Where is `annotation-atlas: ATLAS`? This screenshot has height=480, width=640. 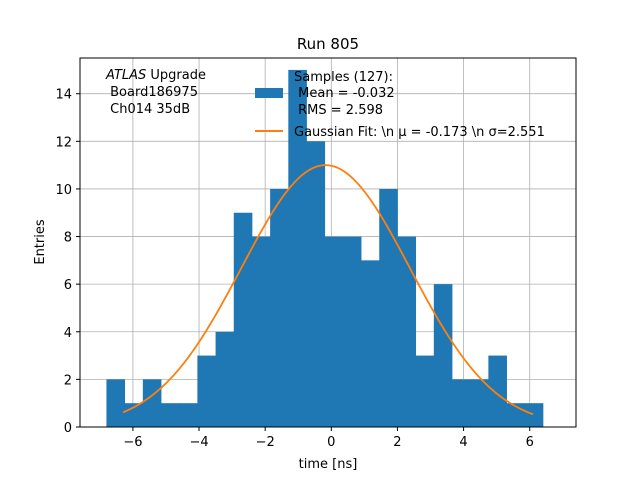 annotation-atlas: ATLAS is located at coordinates (125, 75).